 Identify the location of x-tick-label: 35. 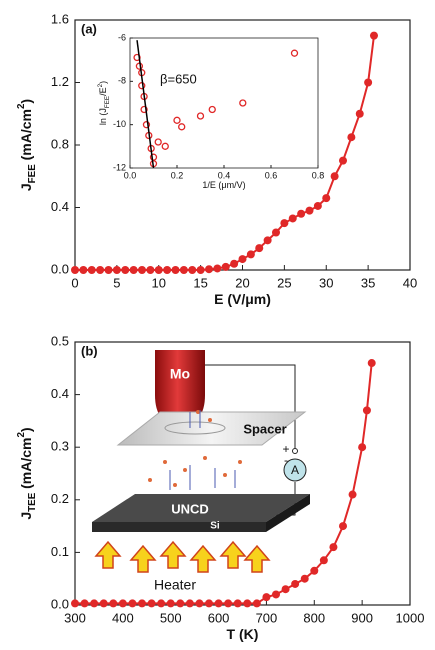
(368, 282).